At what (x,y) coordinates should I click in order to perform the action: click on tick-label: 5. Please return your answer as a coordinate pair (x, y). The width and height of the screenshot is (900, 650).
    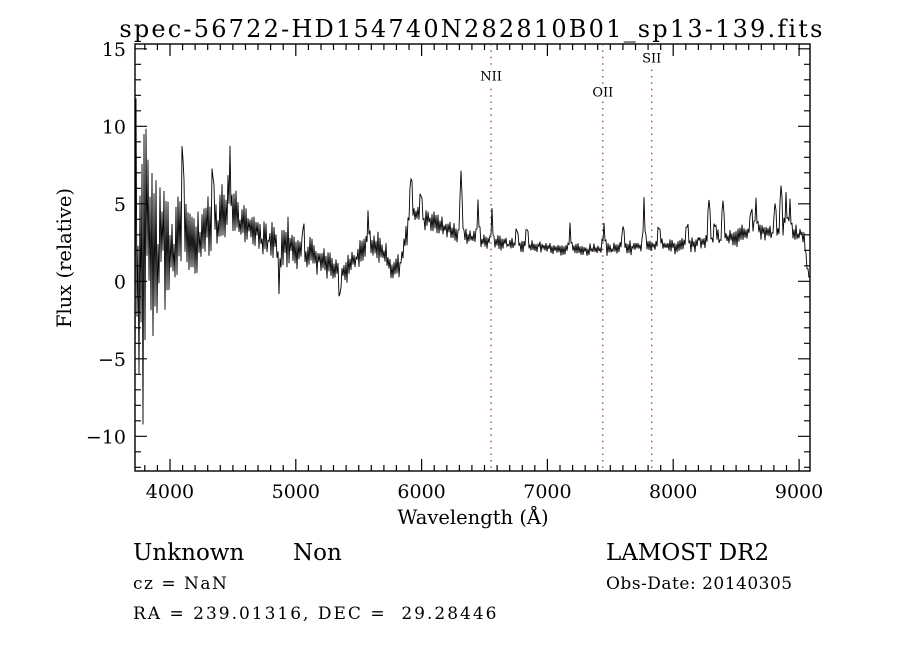
    Looking at the image, I should click on (120, 205).